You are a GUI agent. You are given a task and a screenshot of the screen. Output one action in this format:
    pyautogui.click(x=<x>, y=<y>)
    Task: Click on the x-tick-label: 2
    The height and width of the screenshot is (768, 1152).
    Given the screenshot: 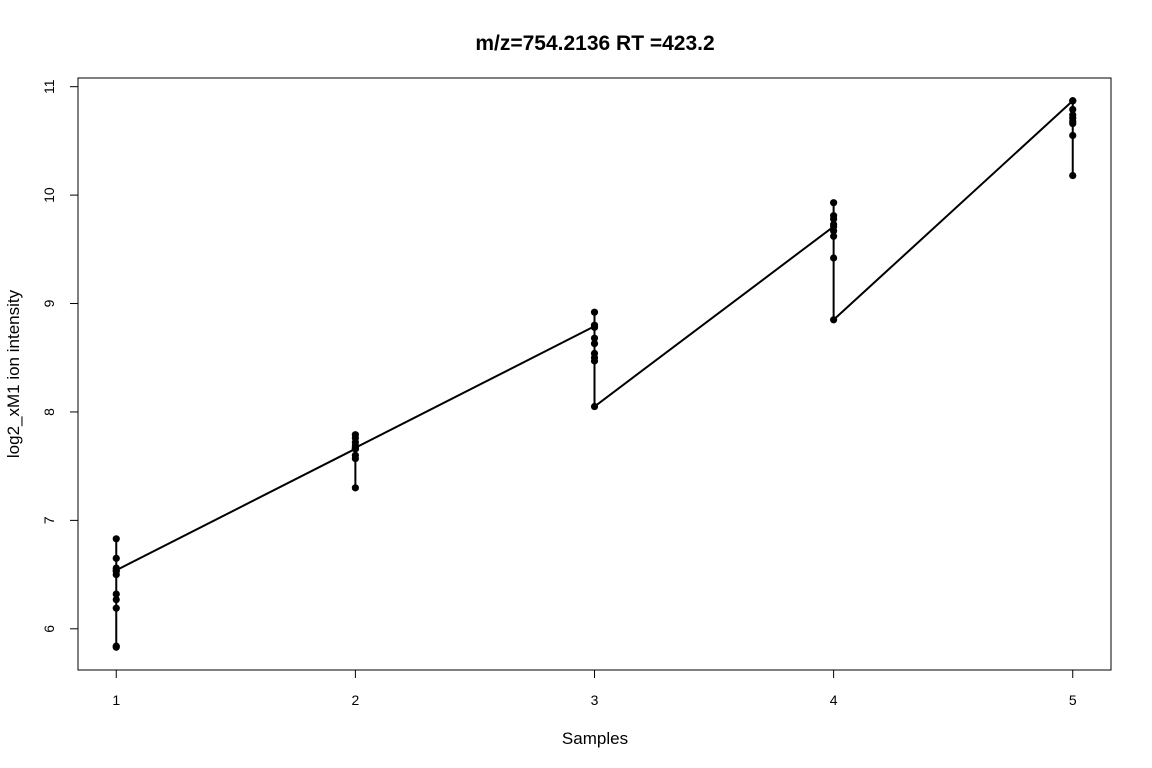 What is the action you would take?
    pyautogui.click(x=355, y=700)
    